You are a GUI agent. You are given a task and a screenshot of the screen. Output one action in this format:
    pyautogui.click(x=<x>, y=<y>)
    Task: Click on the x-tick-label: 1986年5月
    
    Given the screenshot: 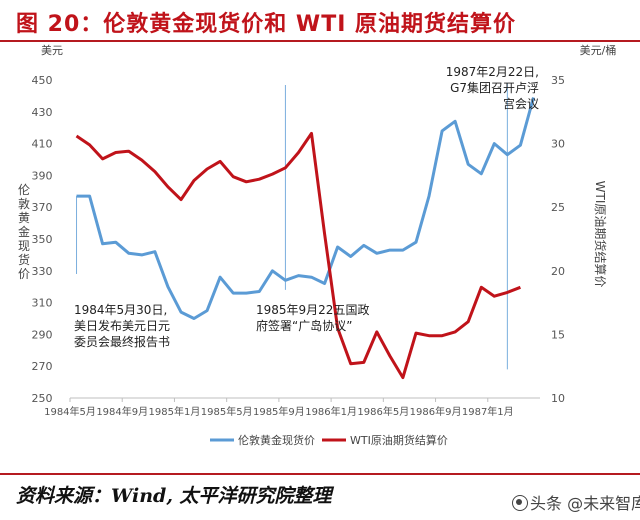 What is the action you would take?
    pyautogui.click(x=383, y=411)
    